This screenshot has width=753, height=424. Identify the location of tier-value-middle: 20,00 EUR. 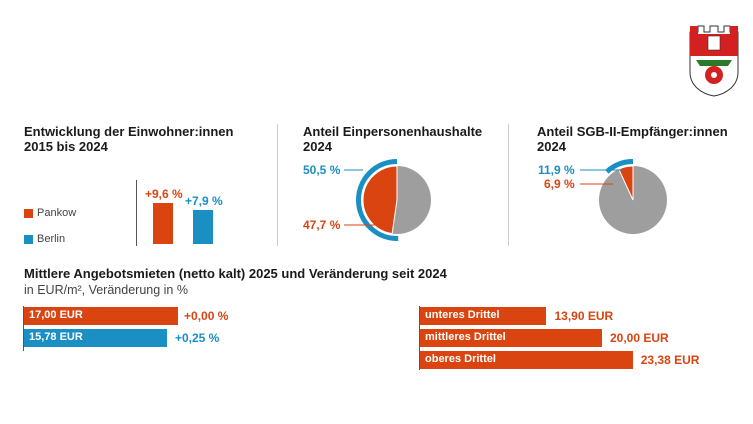
(639, 338).